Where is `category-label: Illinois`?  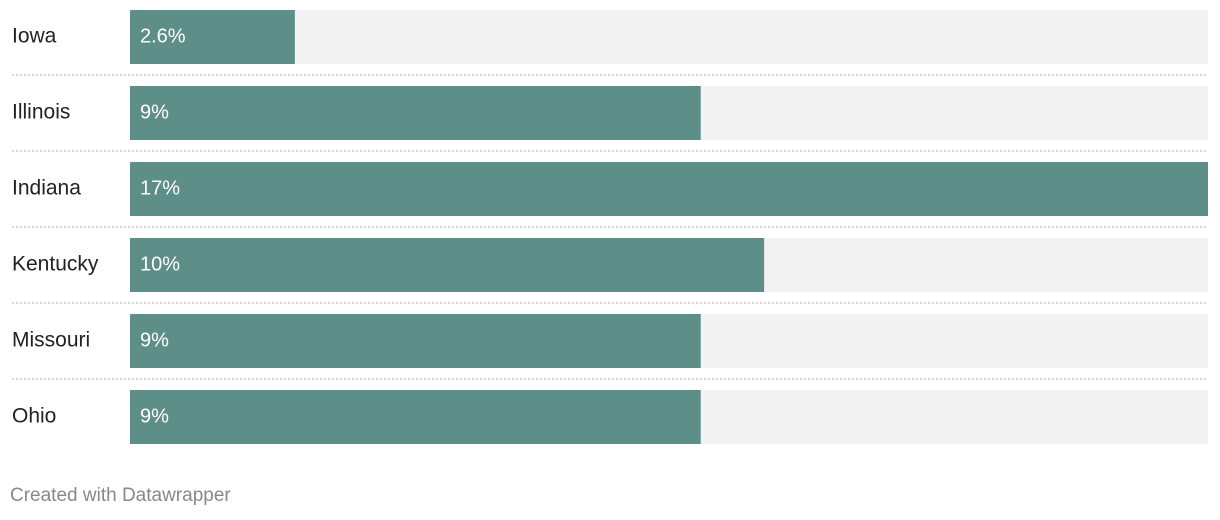 category-label: Illinois is located at coordinates (41, 112).